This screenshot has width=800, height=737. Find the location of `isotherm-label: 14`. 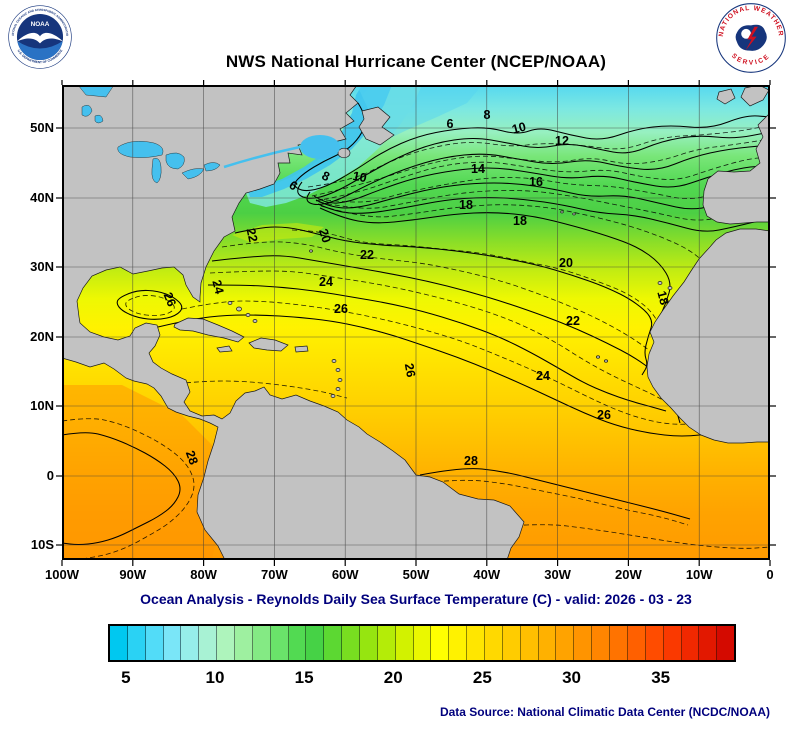

isotherm-label: 14 is located at coordinates (478, 169).